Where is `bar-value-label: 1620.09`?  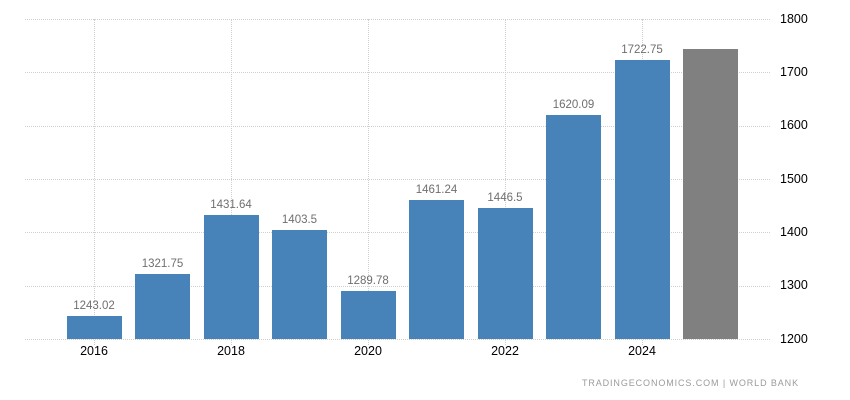
bar-value-label: 1620.09 is located at coordinates (573, 104).